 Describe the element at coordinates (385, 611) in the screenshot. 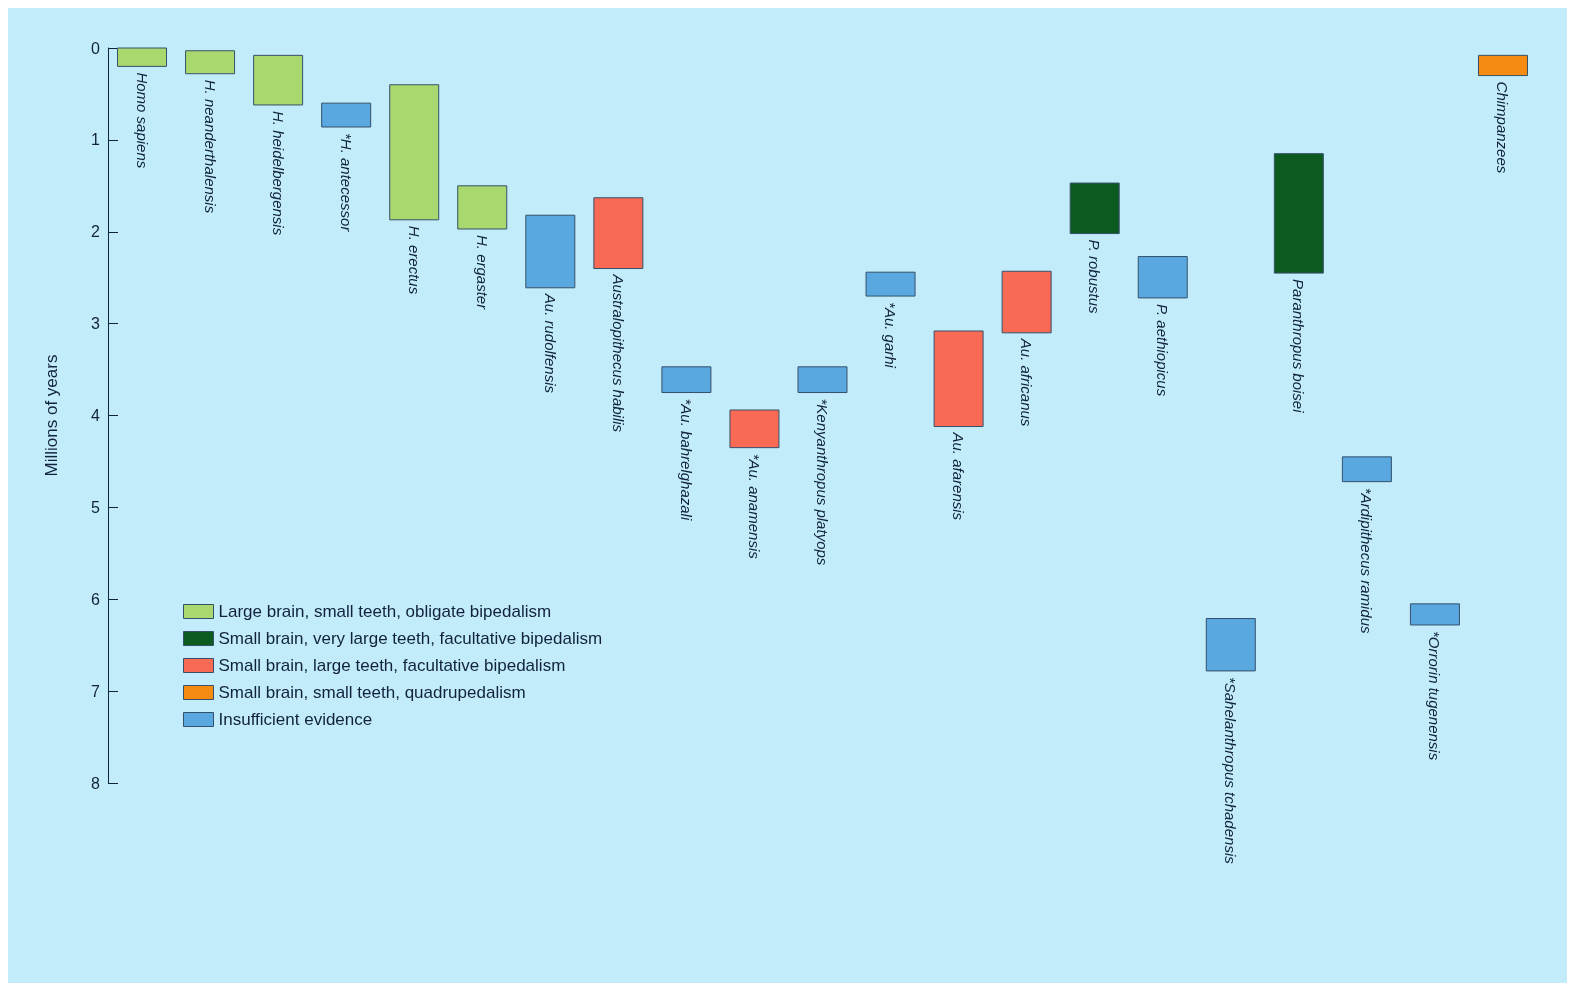

I see `legend-label: Large brain, small teeth, obligate bipedalism` at that location.